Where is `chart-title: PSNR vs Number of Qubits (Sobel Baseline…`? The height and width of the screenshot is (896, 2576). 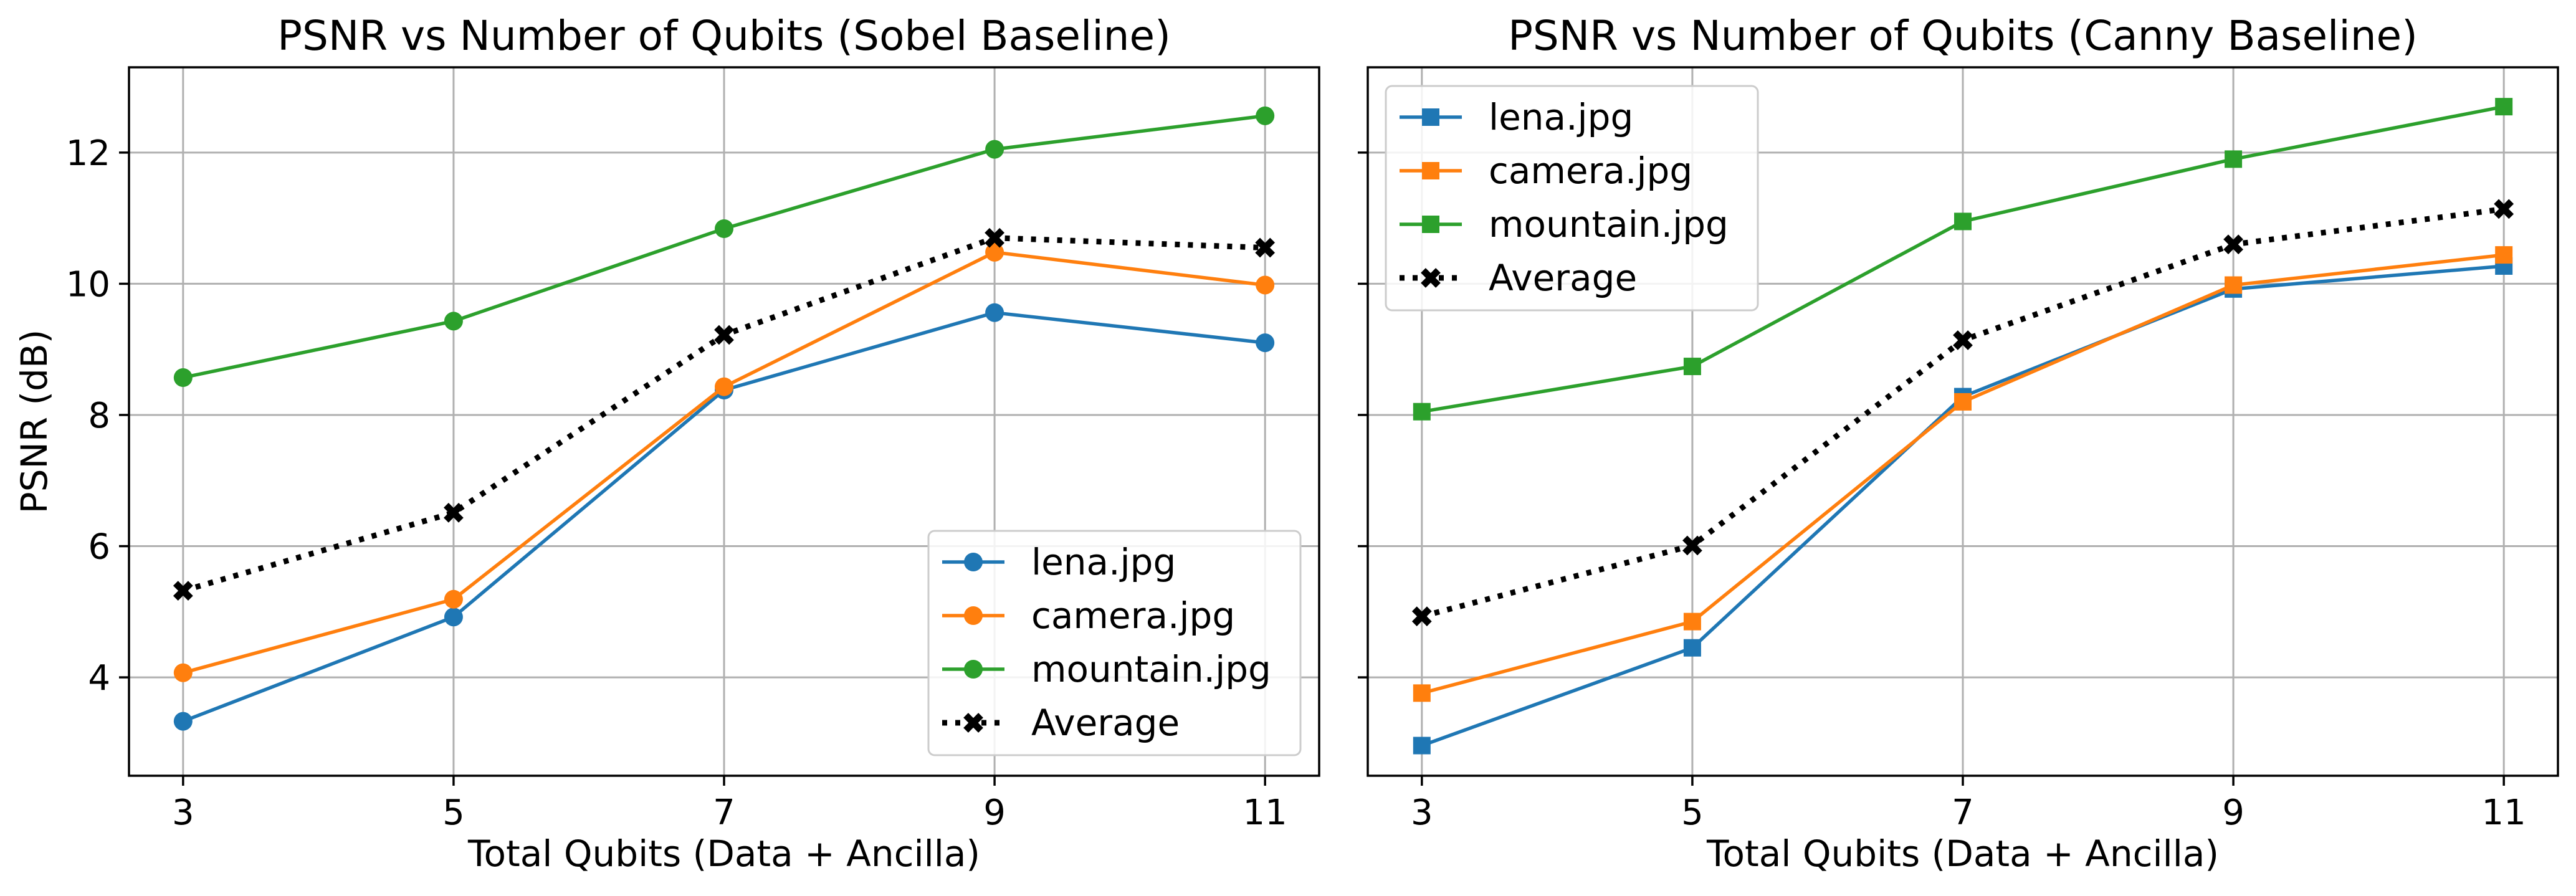 chart-title: PSNR vs Number of Qubits (Sobel Baseline… is located at coordinates (724, 36).